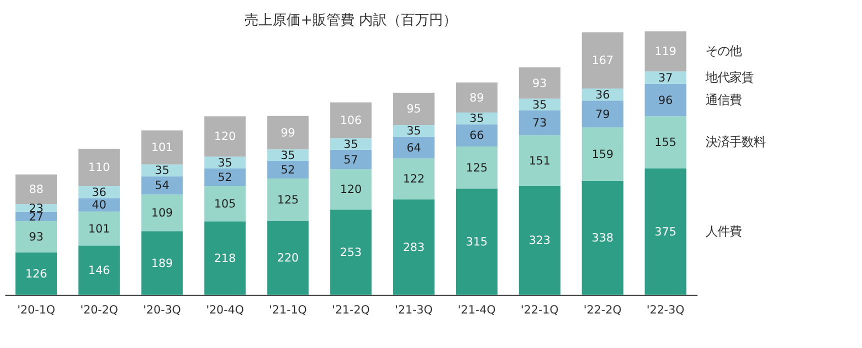 The height and width of the screenshot is (348, 862). I want to click on data-label: 109, so click(162, 213).